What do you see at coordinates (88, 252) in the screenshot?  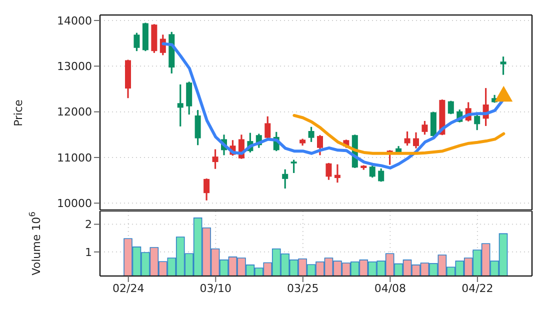 I see `y-tick-label: 1` at bounding box center [88, 252].